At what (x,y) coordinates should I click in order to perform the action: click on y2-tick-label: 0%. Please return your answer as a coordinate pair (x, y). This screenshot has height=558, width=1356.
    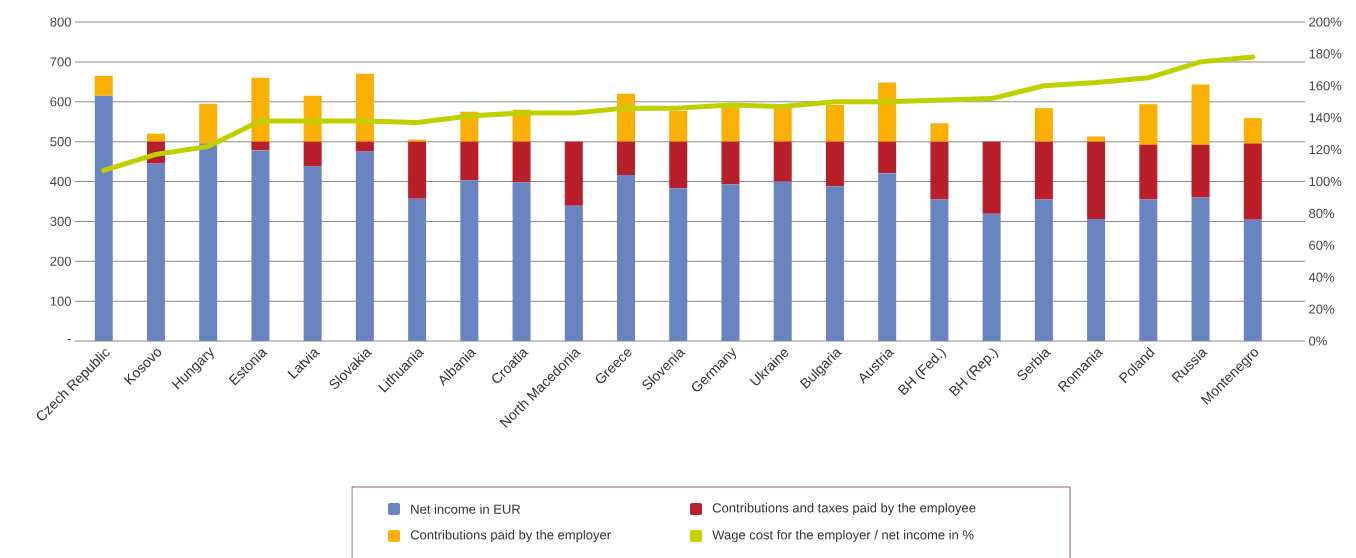
    Looking at the image, I should click on (1318, 341).